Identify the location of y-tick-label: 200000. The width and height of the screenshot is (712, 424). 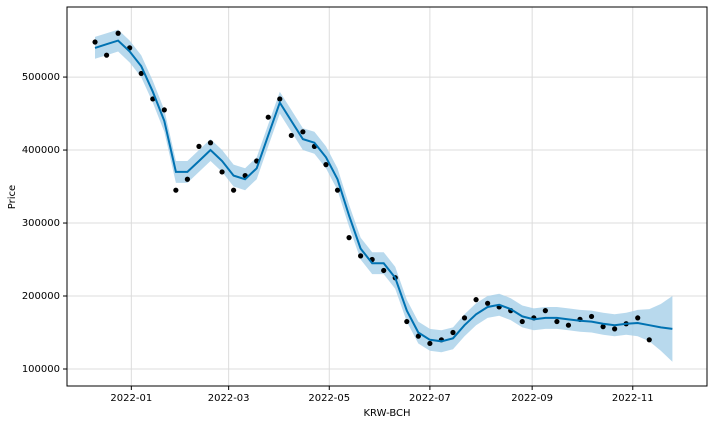
(41, 296).